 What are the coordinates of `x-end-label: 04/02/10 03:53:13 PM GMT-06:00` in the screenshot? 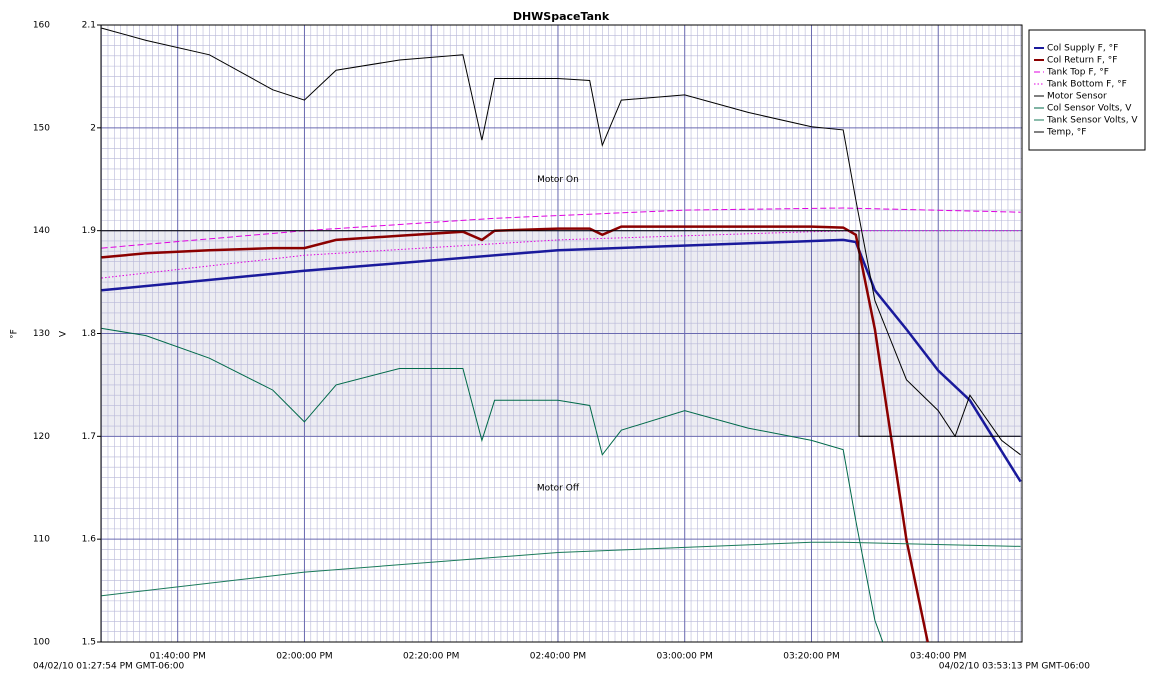 It's located at (1014, 667).